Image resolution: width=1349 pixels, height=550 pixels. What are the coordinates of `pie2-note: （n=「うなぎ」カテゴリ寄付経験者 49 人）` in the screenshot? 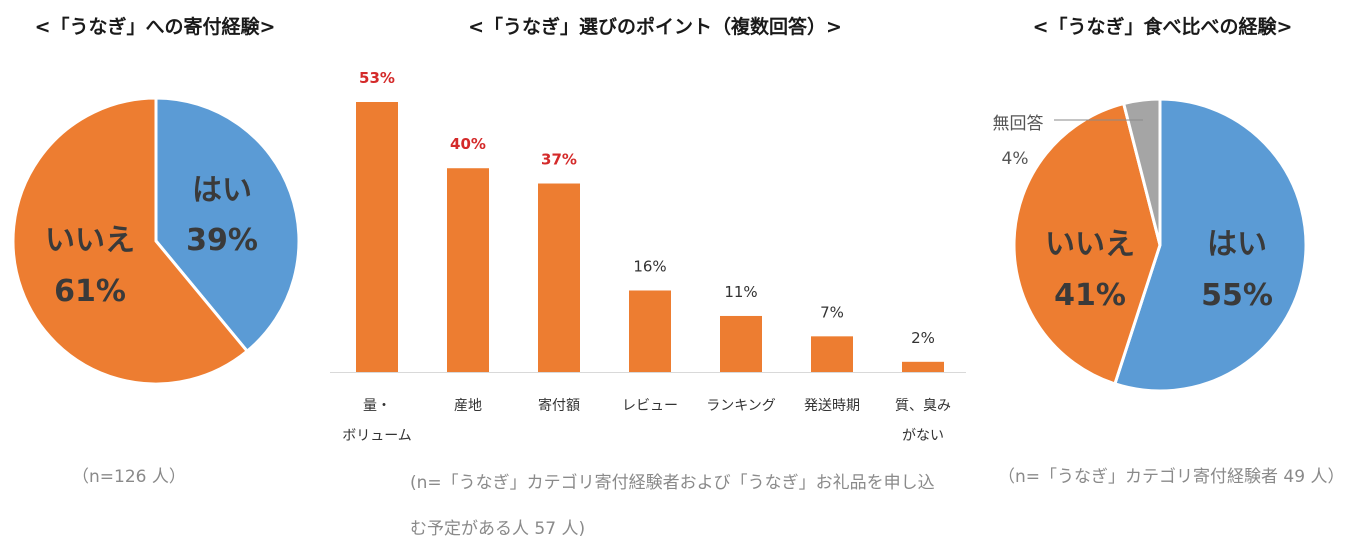 It's located at (1171, 477).